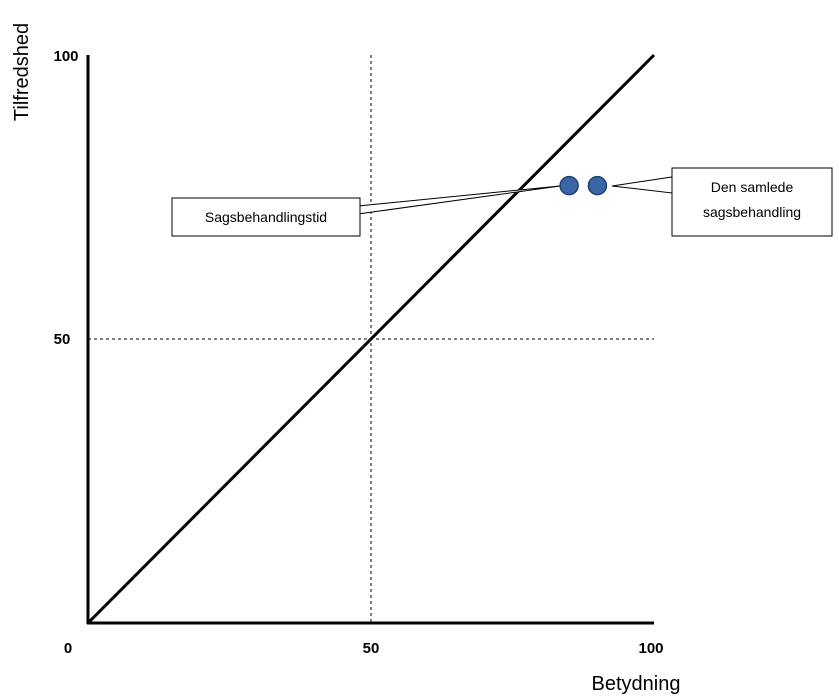 The width and height of the screenshot is (839, 696). I want to click on data-points, so click(583, 185).